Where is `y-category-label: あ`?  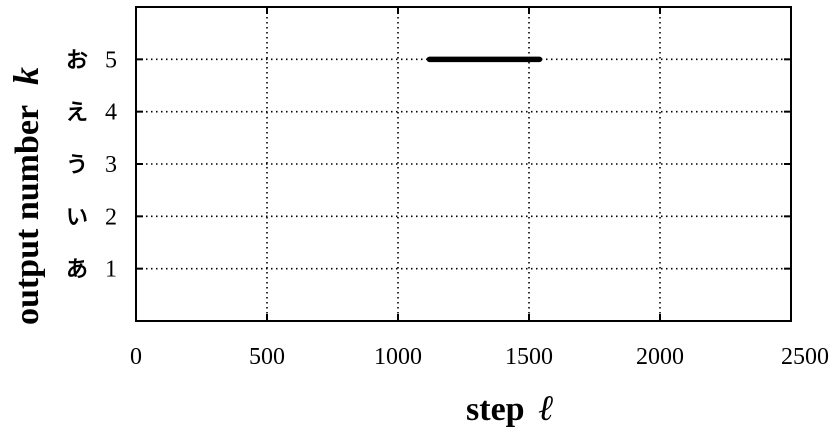 y-category-label: あ is located at coordinates (77, 270).